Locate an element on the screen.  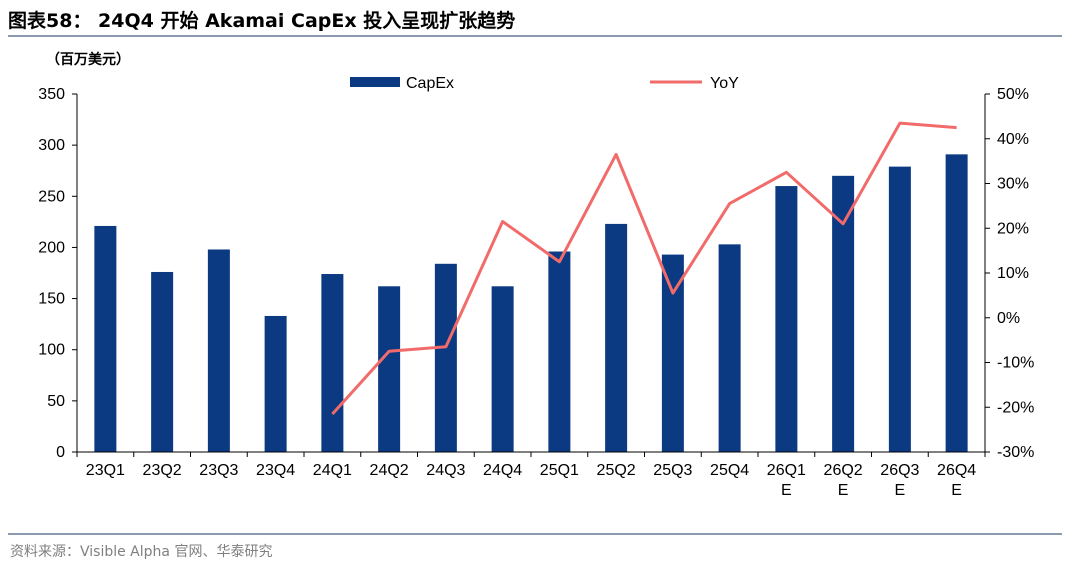
right-tick-label: 30% is located at coordinates (1013, 184).